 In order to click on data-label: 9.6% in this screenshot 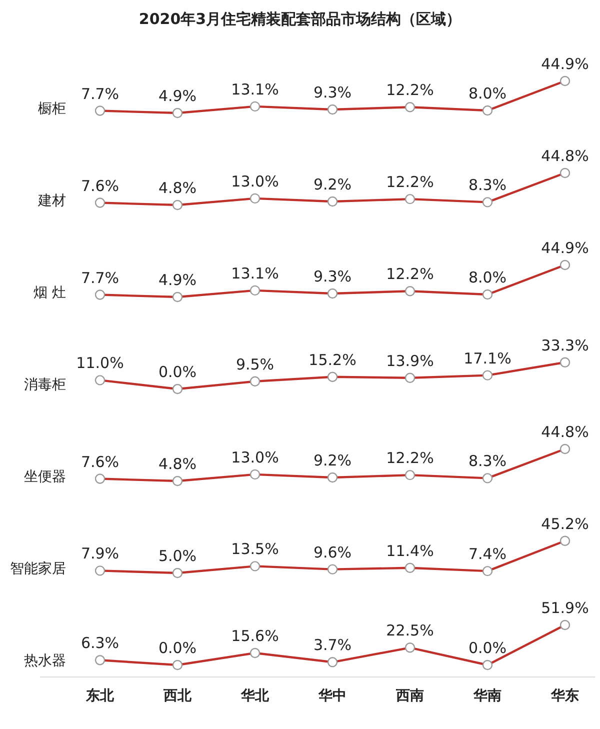, I will do `click(332, 552)`.